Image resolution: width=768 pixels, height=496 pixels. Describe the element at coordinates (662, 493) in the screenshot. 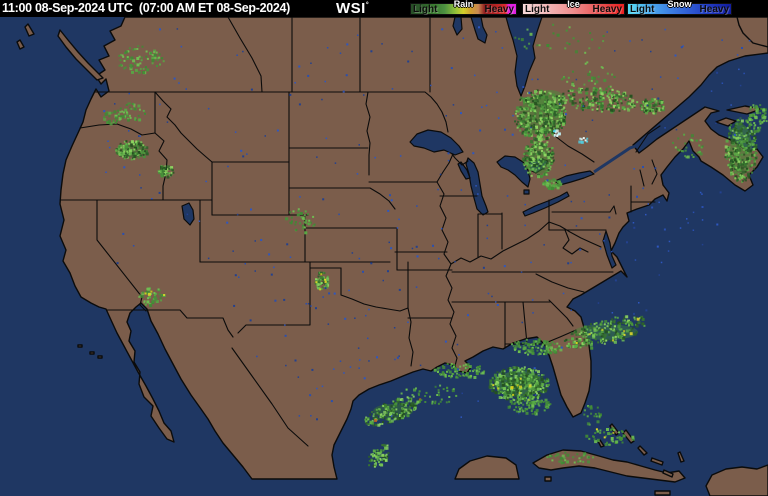

I see `jamaica` at that location.